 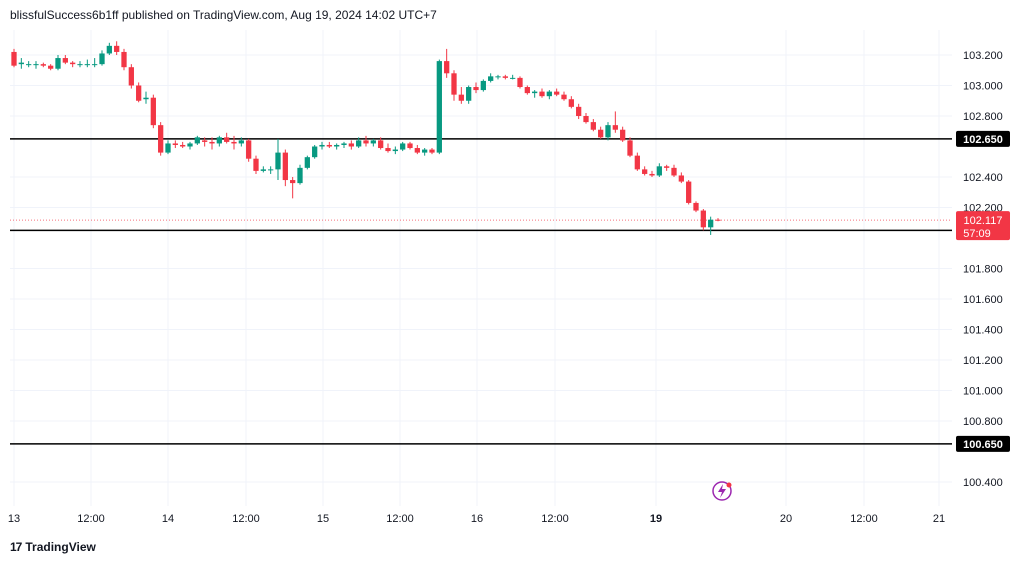 I want to click on price-tick-label: 101.000, so click(x=983, y=392).